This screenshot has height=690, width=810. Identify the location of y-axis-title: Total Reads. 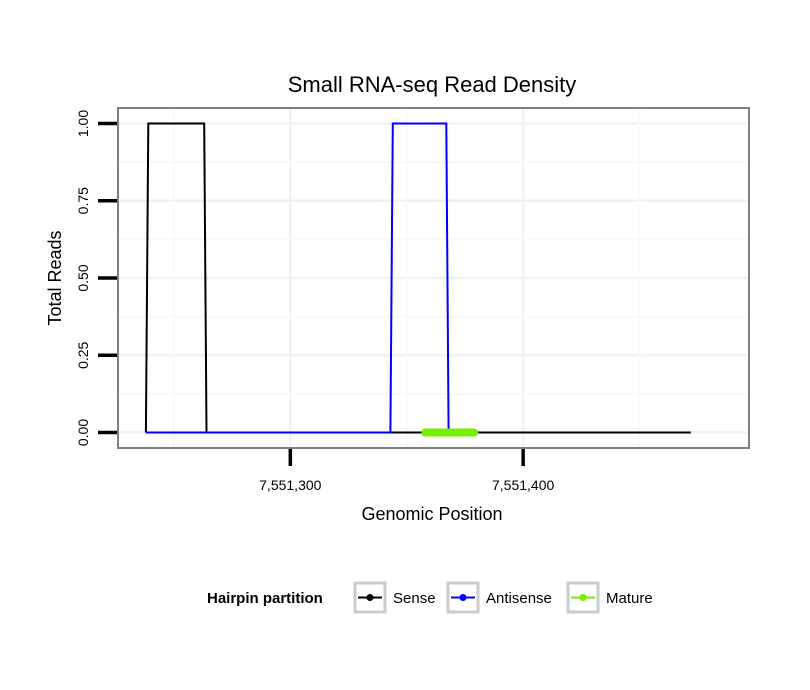
(55, 277).